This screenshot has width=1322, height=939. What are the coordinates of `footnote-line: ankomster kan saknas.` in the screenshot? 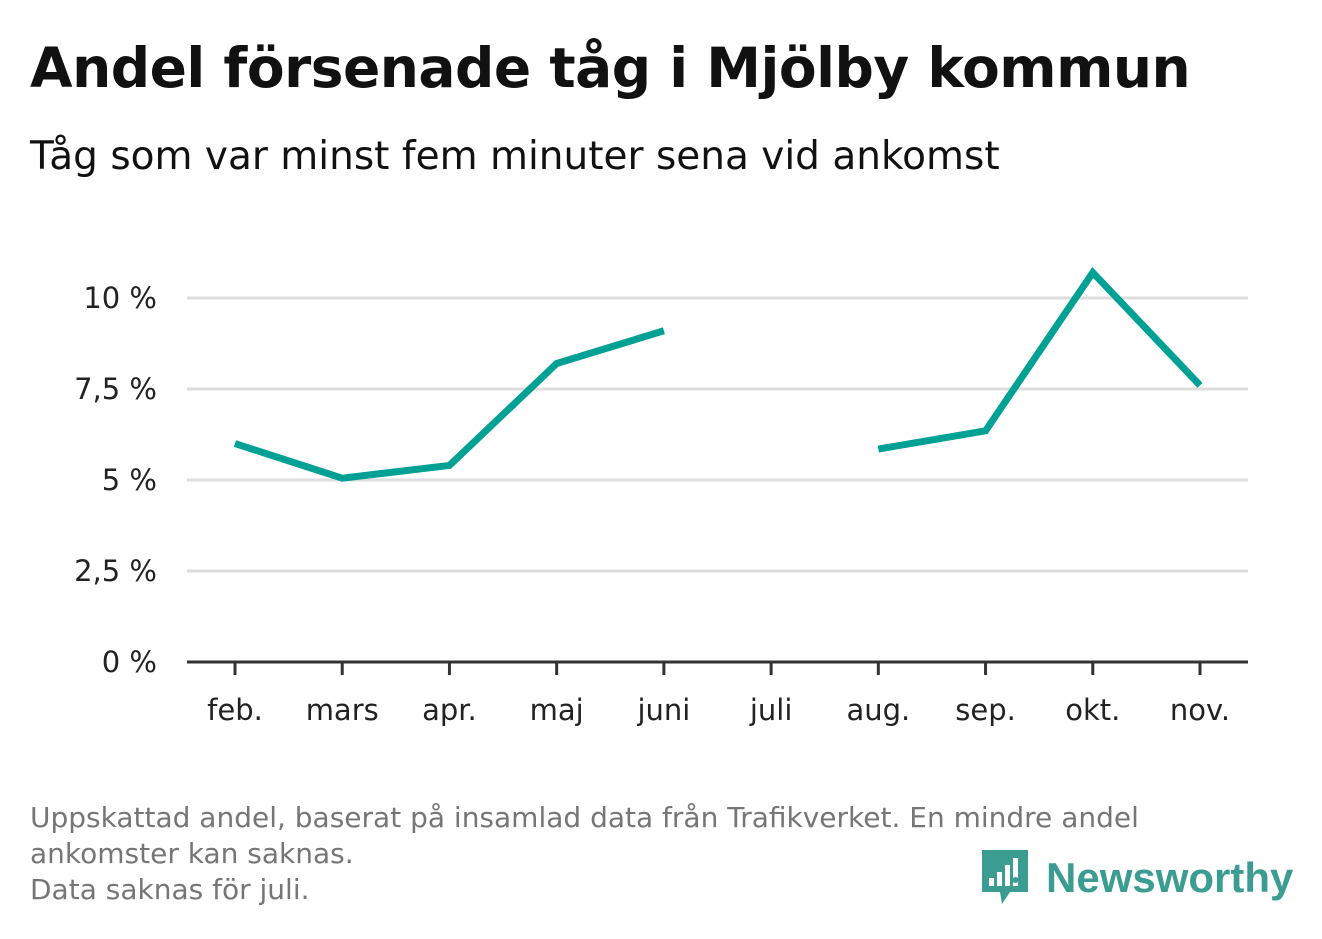 It's located at (192, 853).